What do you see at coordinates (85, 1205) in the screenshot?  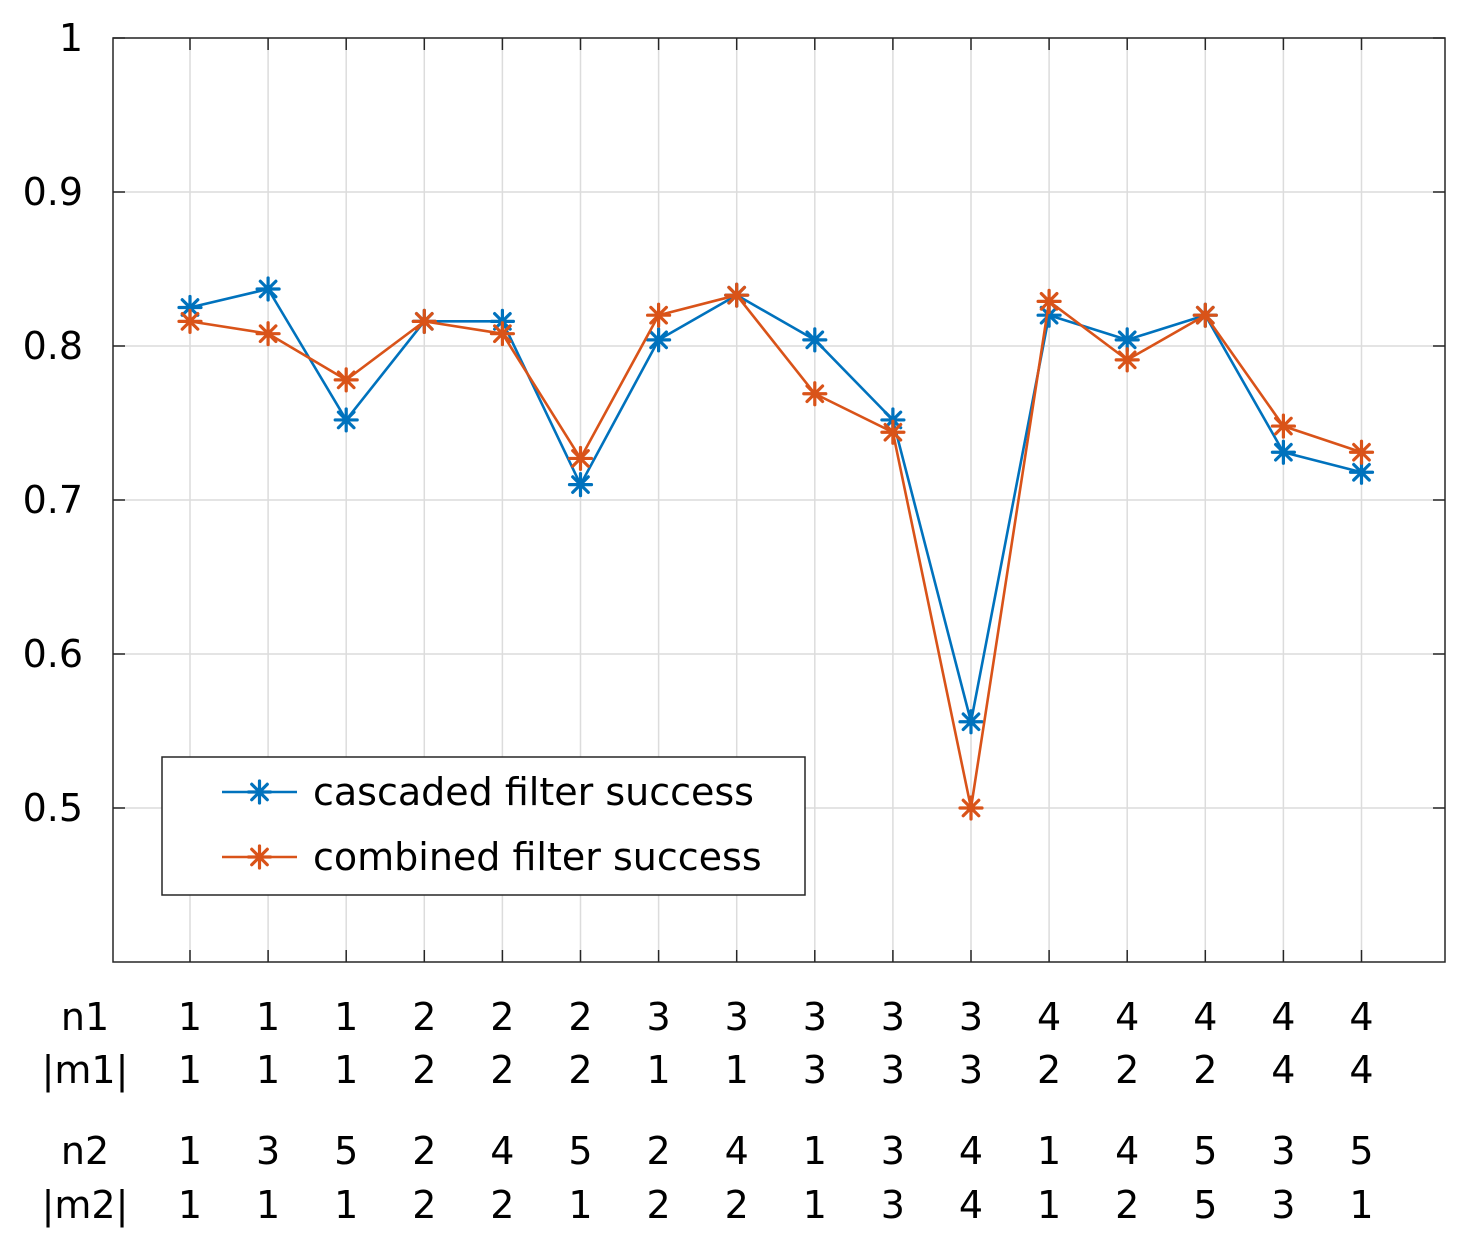 I see `category-row-label: |m2|` at bounding box center [85, 1205].